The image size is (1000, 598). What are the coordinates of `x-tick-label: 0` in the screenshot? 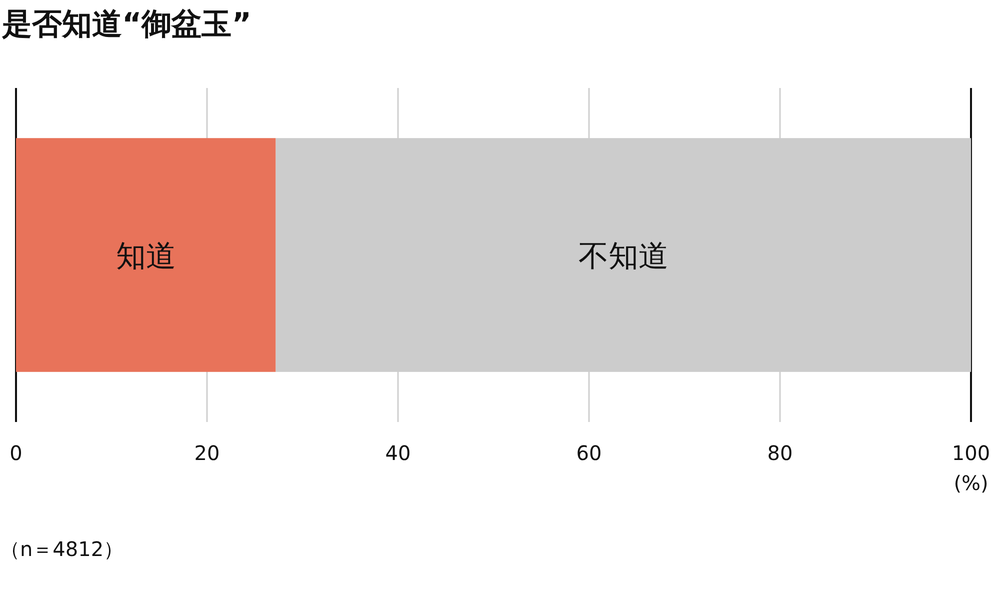 It's located at (16, 453).